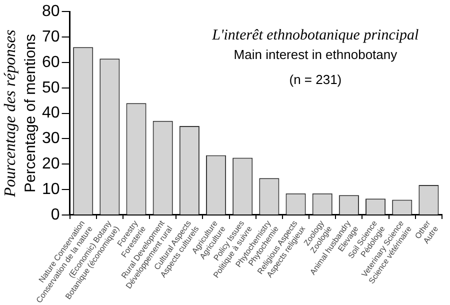 The height and width of the screenshot is (305, 450). I want to click on y-tick-label: 80, so click(51, 11).